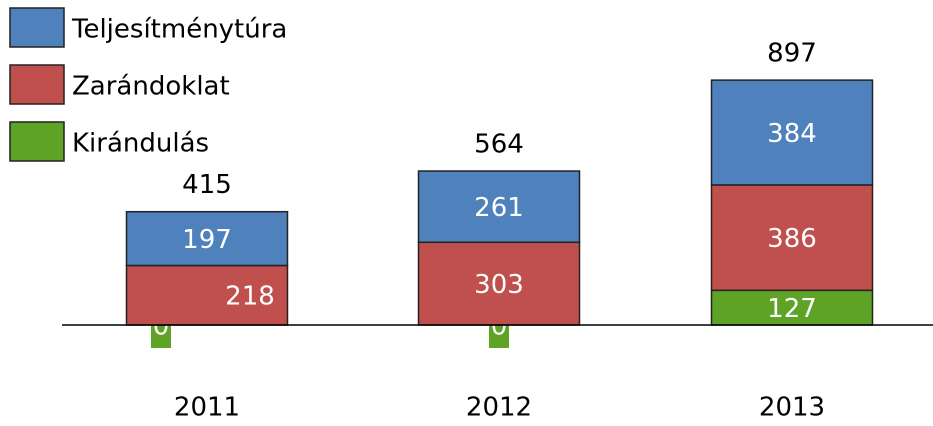 The image size is (933, 426). Describe the element at coordinates (499, 145) in the screenshot. I see `total-label: 564` at that location.